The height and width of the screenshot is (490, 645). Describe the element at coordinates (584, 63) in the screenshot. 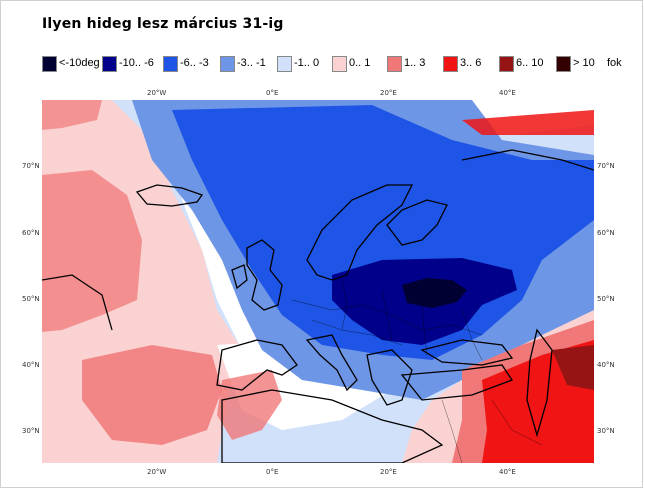

I see `legend-label: > 10` at that location.